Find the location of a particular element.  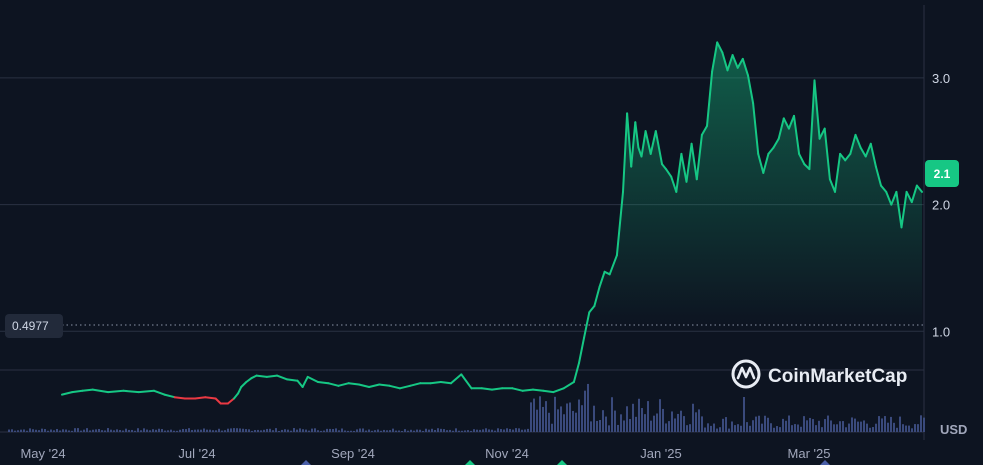

x-axis-event-markers is located at coordinates (565, 462).